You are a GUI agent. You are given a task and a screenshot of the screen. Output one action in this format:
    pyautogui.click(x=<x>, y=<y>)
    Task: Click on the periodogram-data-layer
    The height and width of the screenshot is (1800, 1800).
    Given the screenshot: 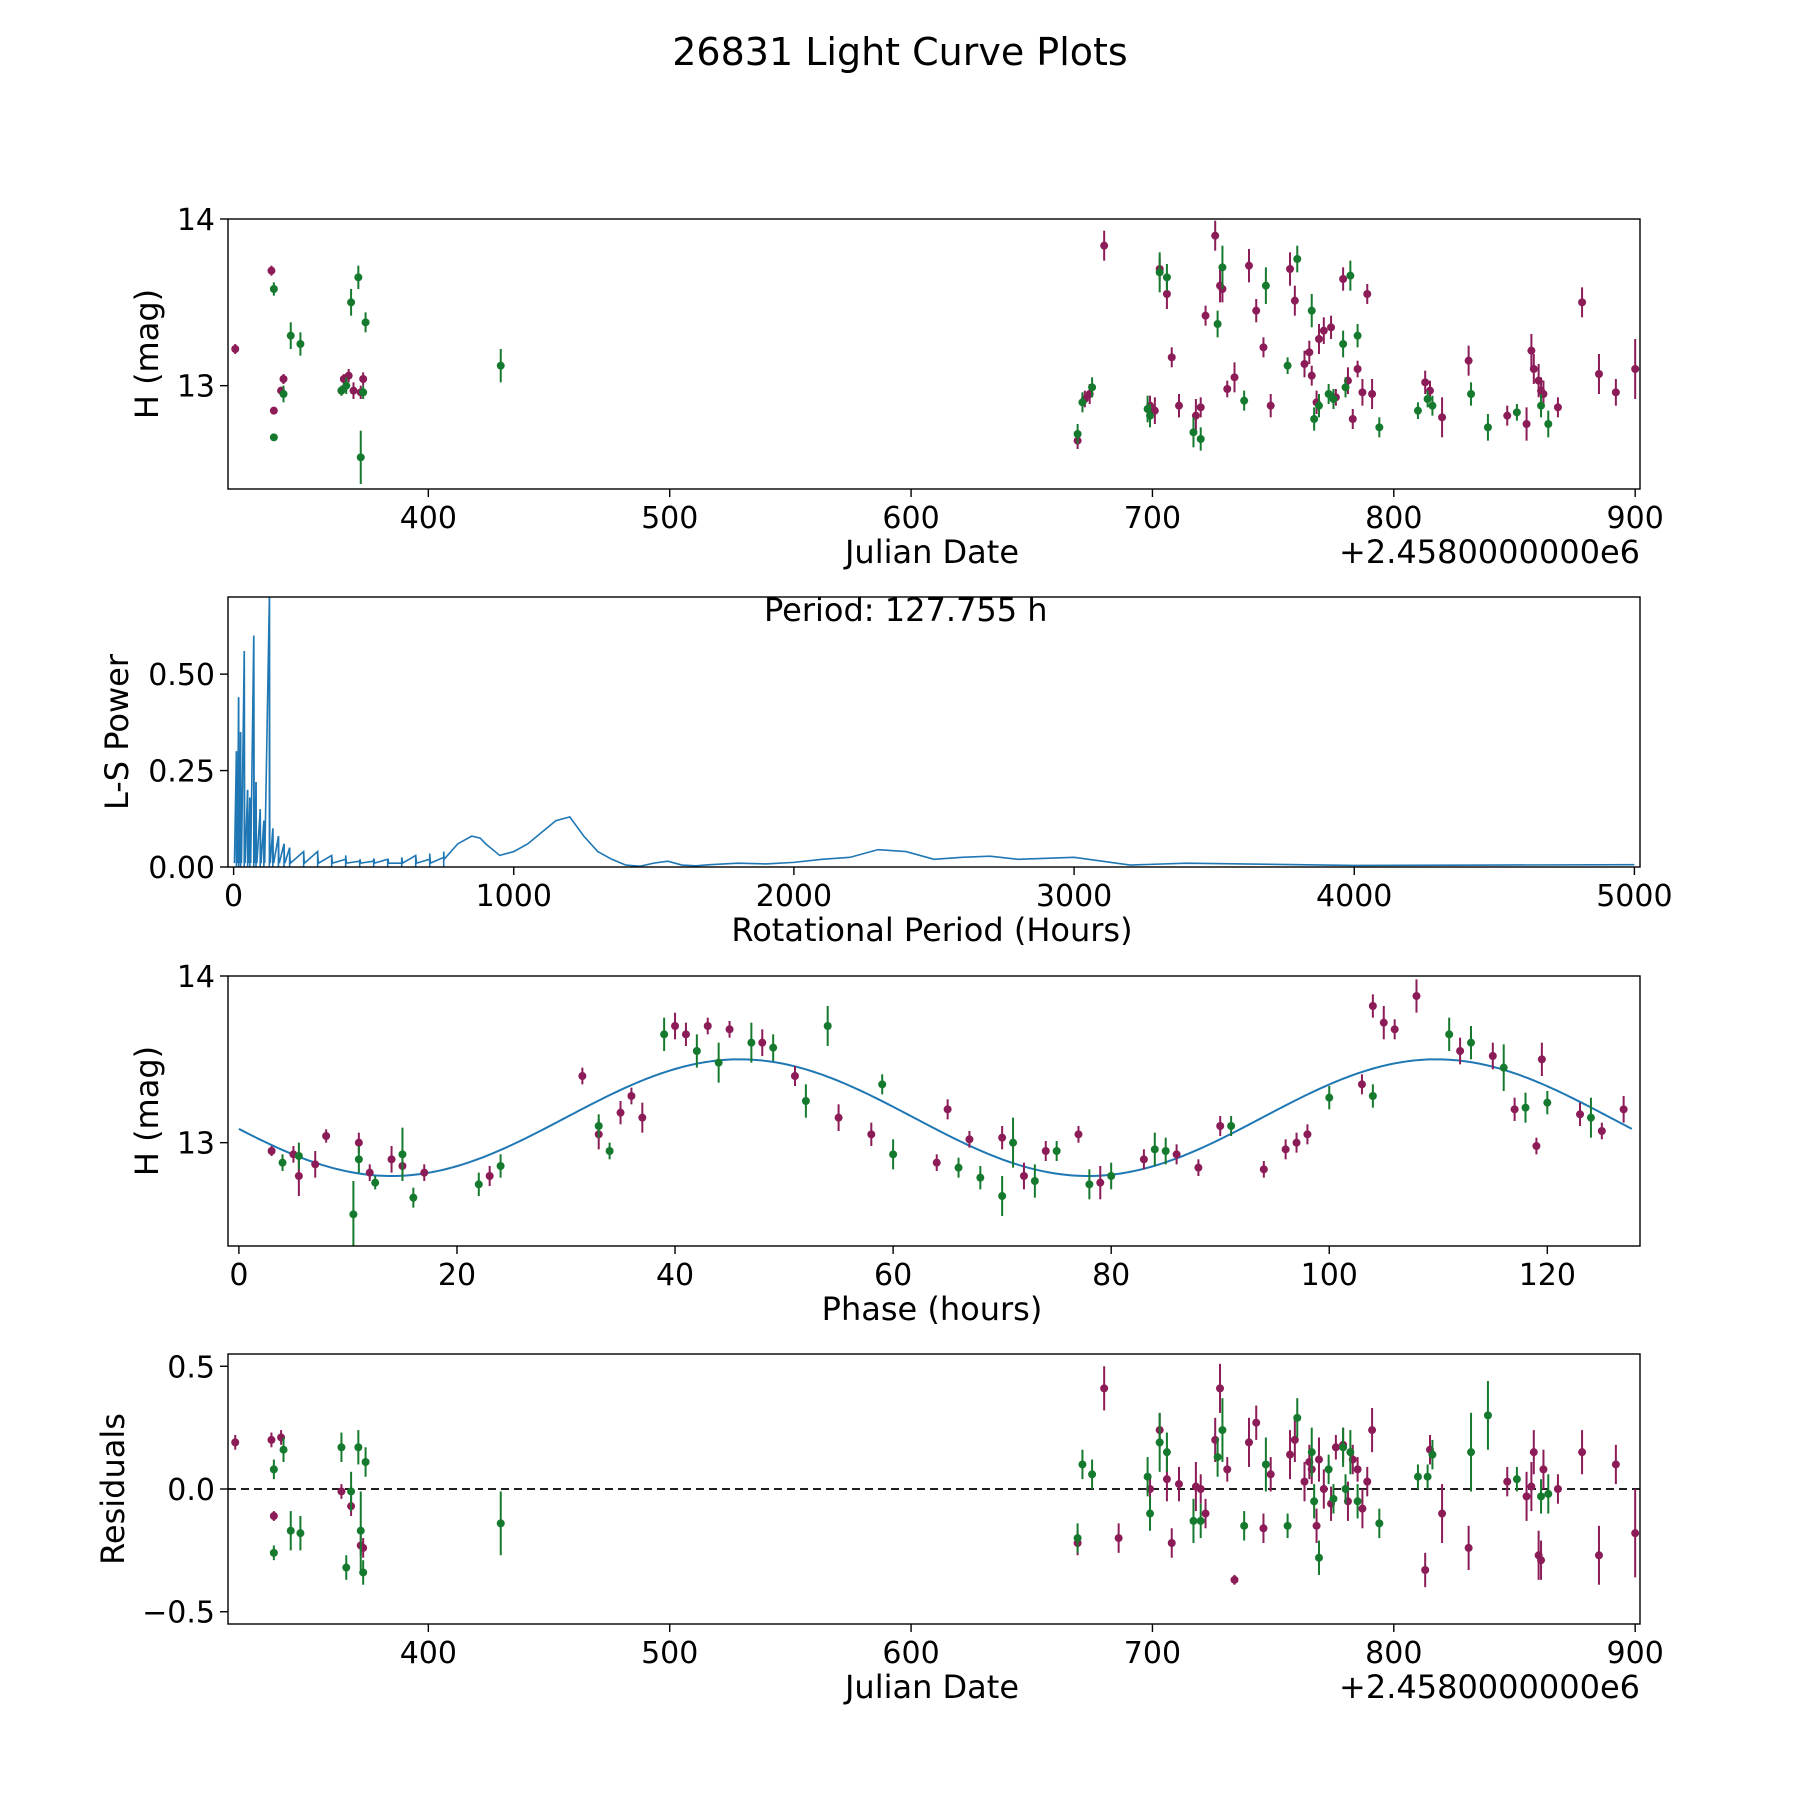 What is the action you would take?
    pyautogui.click(x=934, y=732)
    